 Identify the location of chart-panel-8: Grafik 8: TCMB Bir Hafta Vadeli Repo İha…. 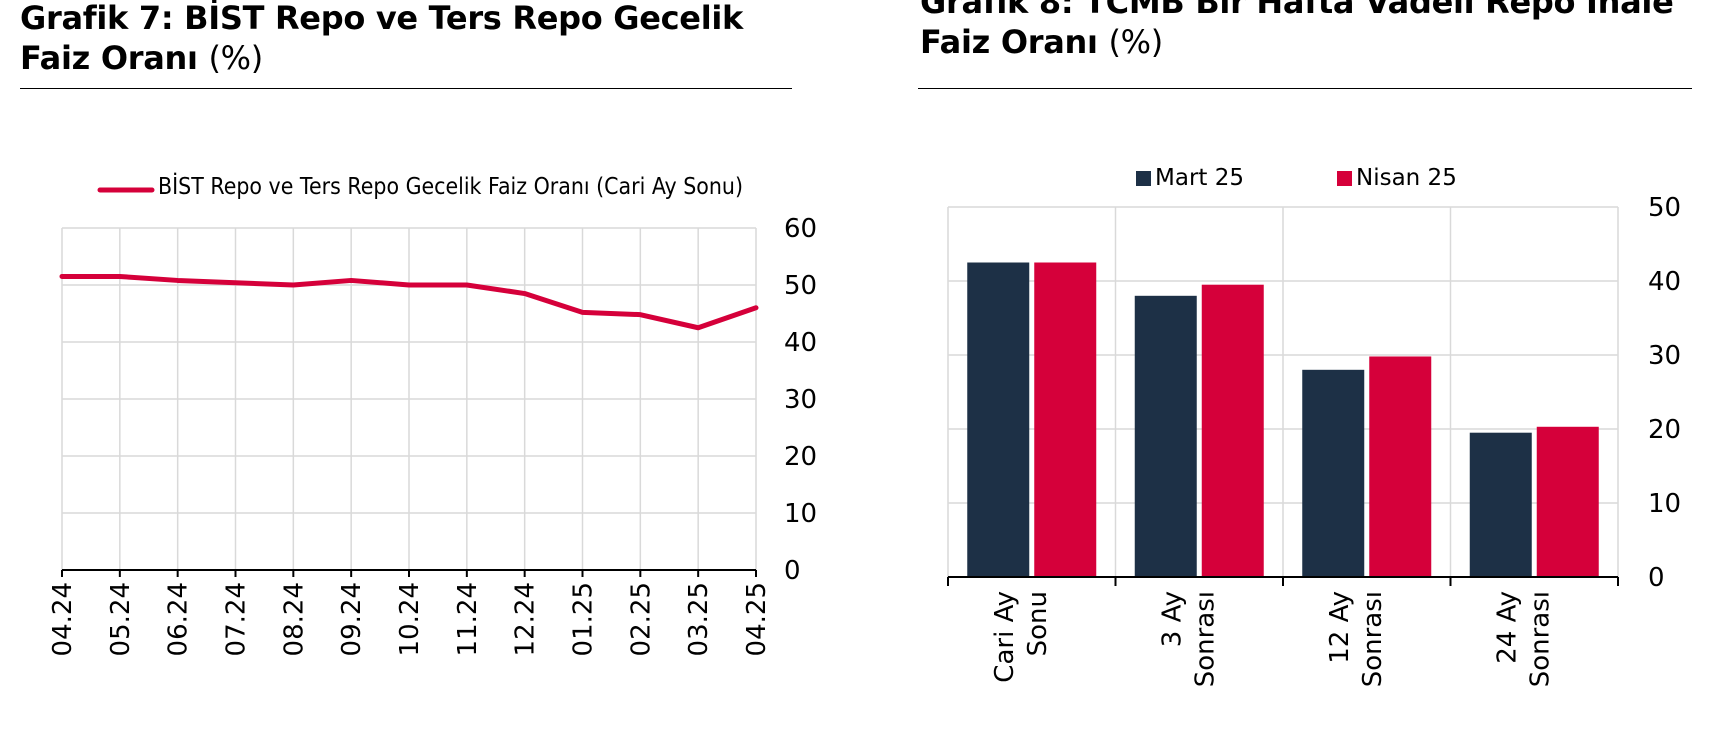
(1309, 44).